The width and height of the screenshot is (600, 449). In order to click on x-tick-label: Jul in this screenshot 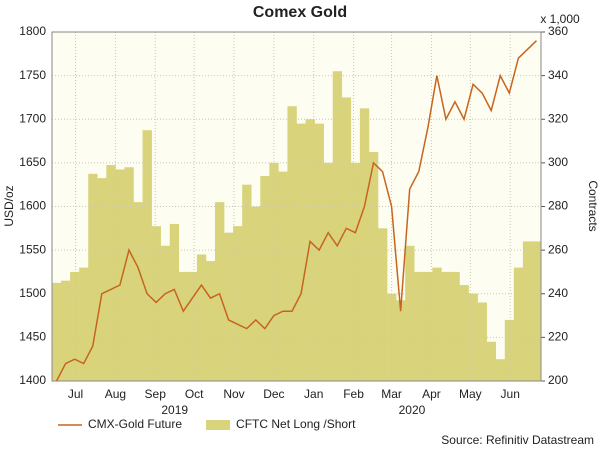, I will do `click(75, 394)`.